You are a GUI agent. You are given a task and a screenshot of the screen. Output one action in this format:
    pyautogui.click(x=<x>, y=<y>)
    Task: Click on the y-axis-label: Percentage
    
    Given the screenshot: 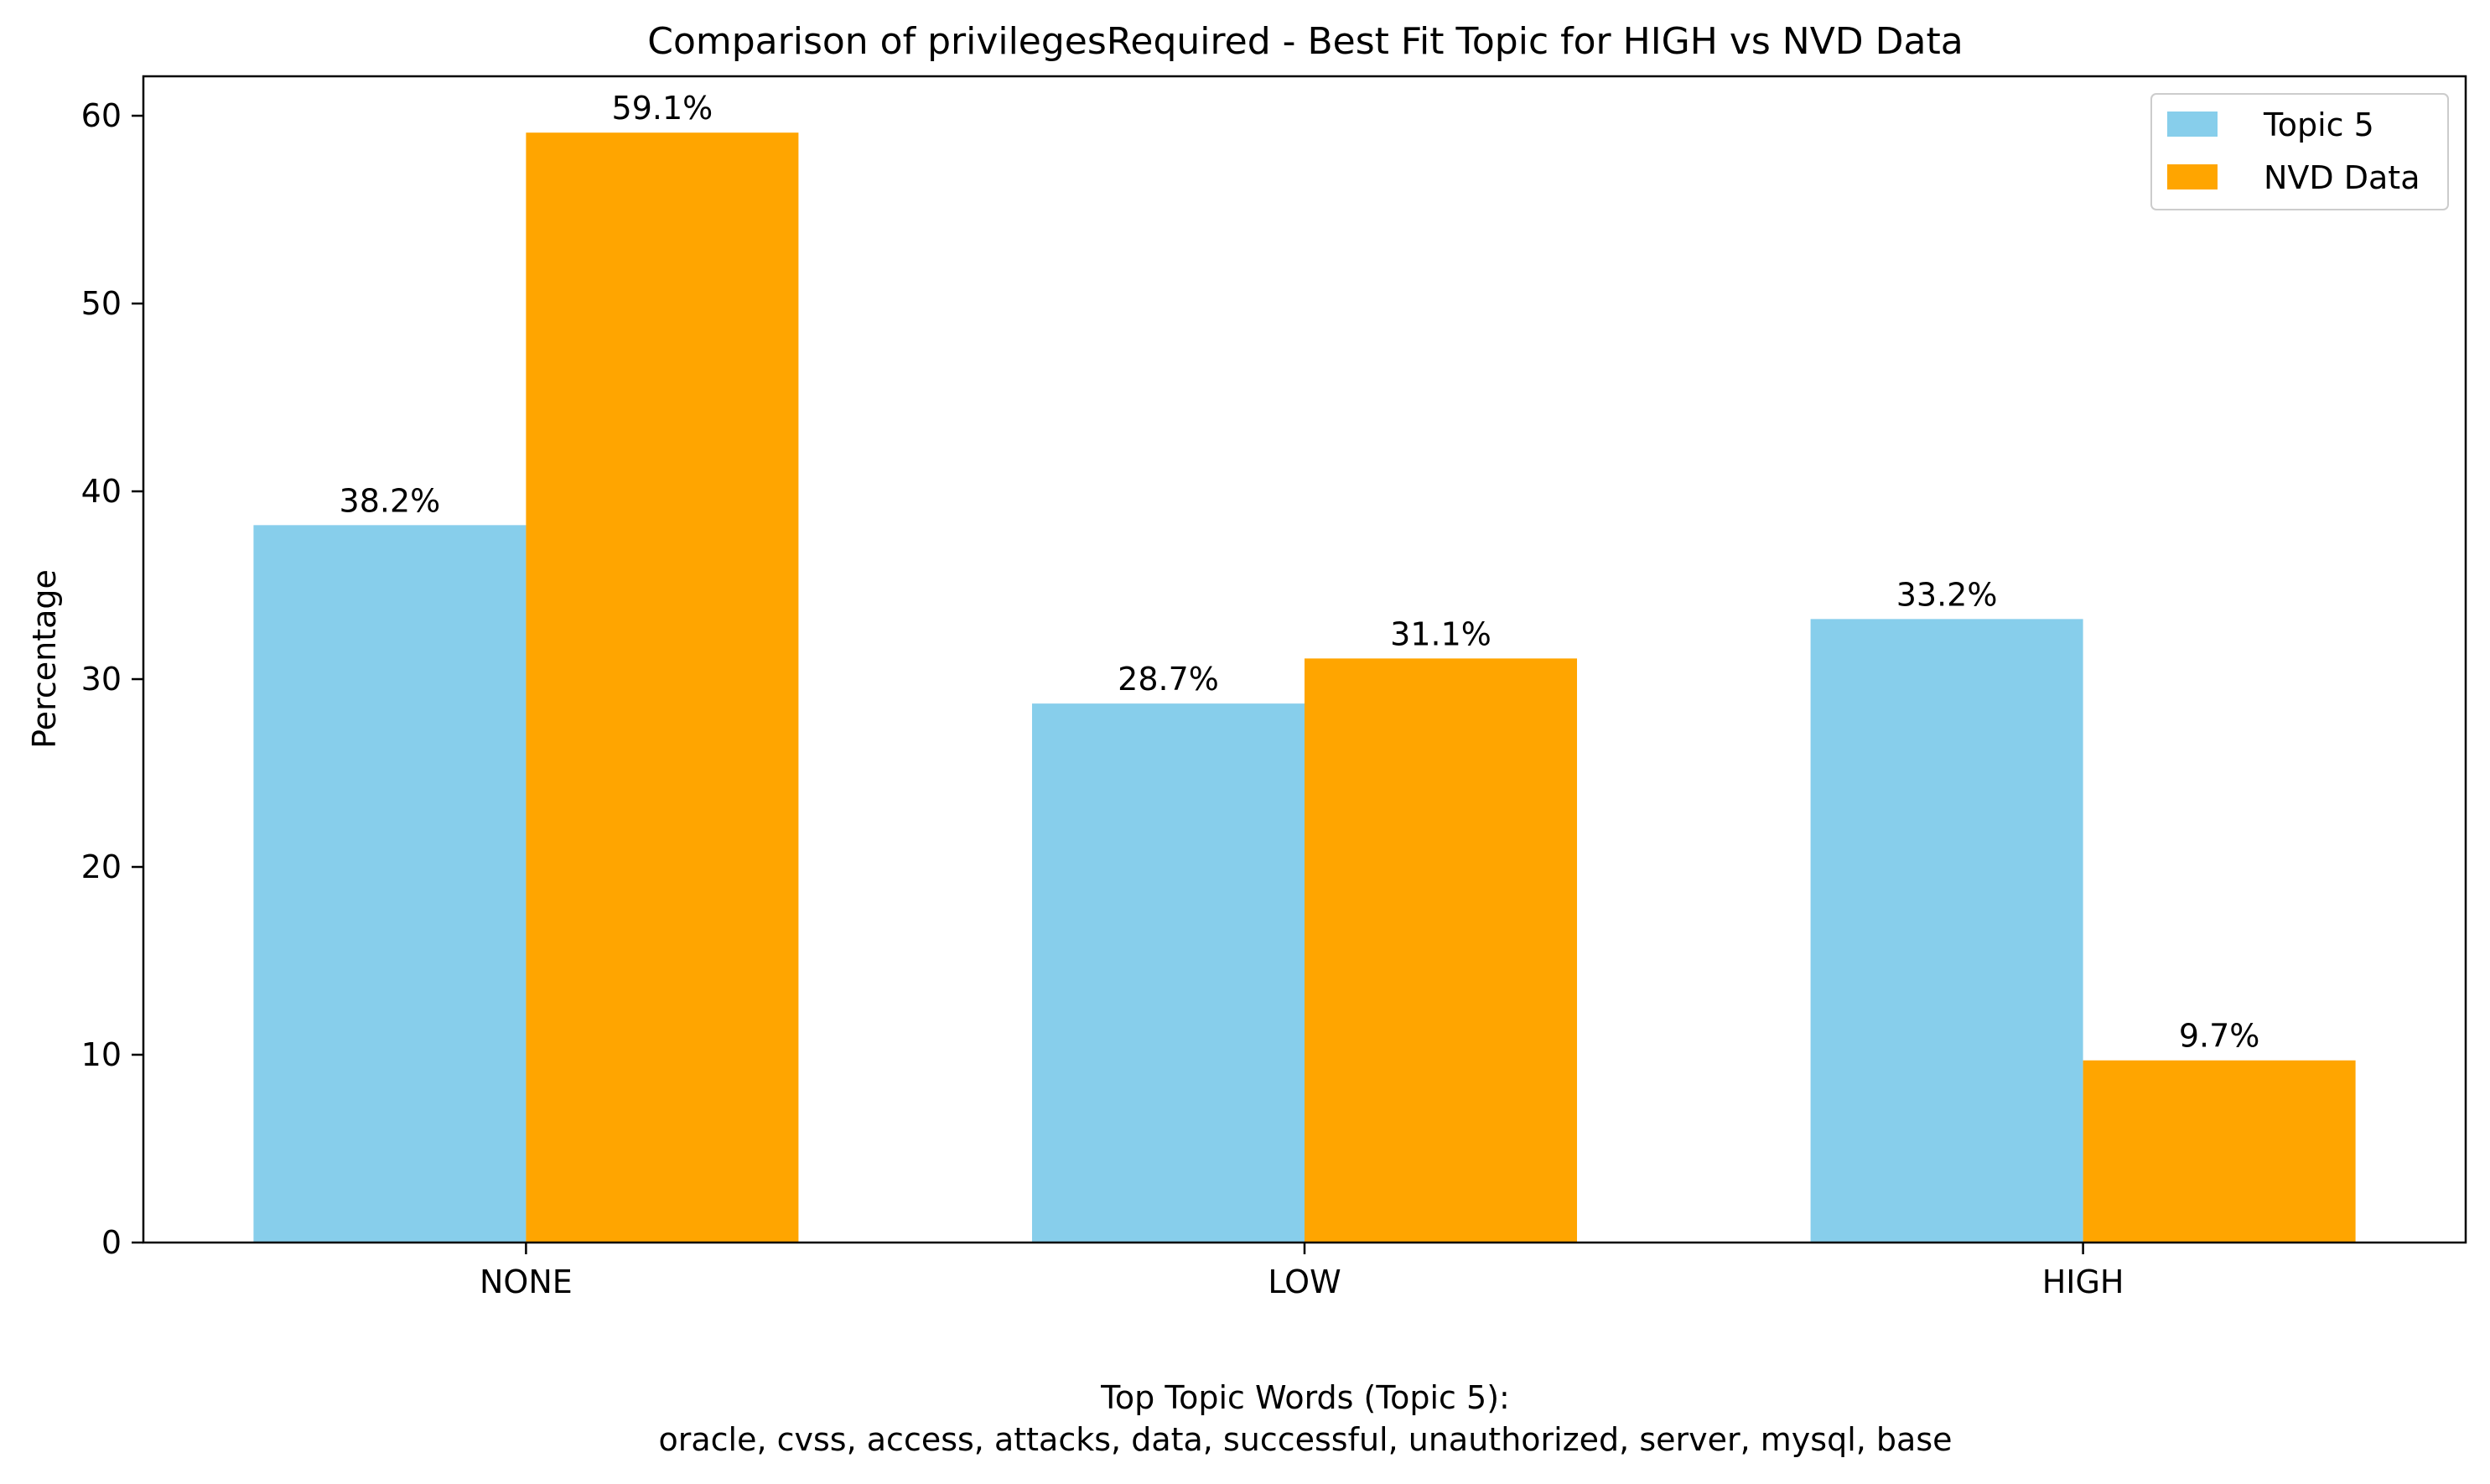 What is the action you would take?
    pyautogui.click(x=44, y=659)
    